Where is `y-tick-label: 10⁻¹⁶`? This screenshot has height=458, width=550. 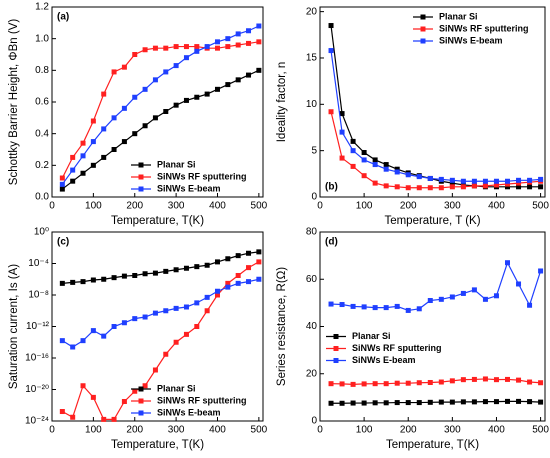 y-tick-label: 10⁻¹⁶ is located at coordinates (37, 358).